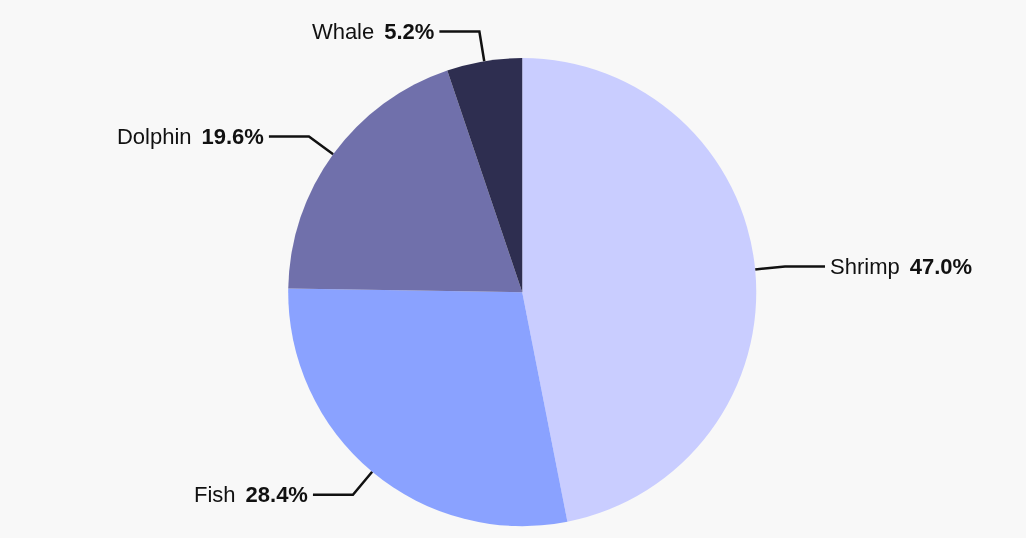  Describe the element at coordinates (232, 137) in the screenshot. I see `data-label: 19.6%` at that location.